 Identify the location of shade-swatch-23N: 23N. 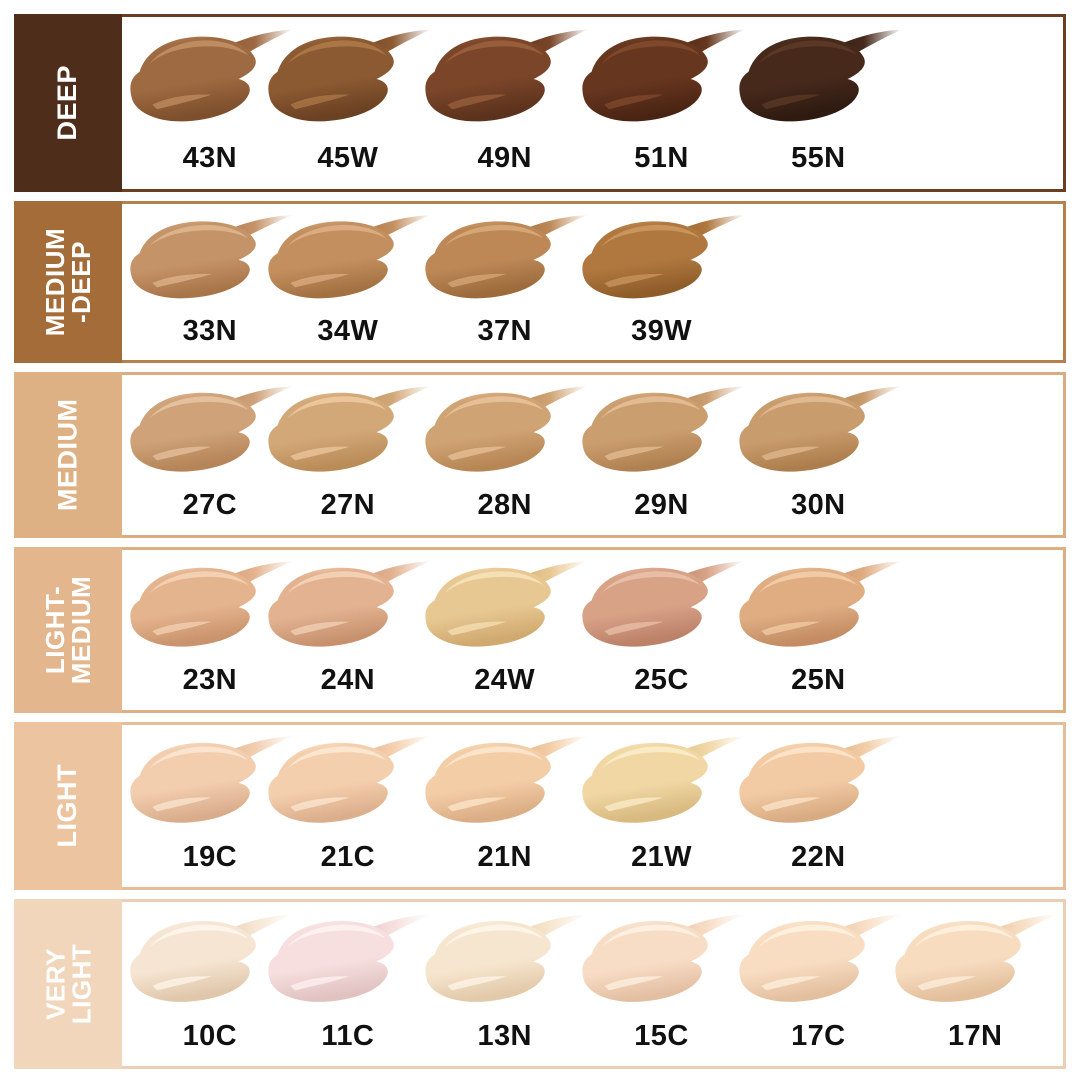
(210, 630).